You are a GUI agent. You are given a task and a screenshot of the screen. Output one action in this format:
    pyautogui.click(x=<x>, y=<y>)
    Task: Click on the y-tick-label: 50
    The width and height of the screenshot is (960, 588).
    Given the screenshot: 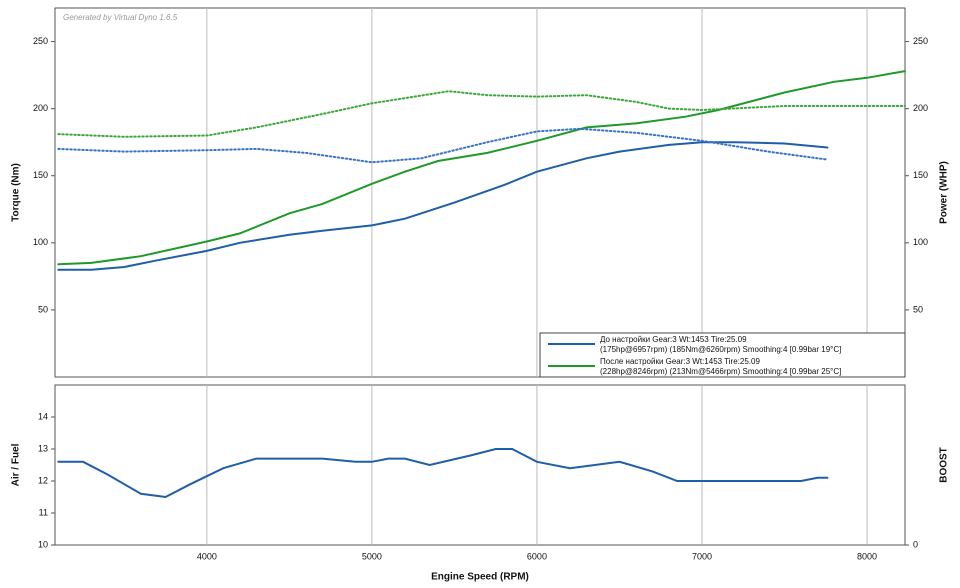 What is the action you would take?
    pyautogui.click(x=43, y=309)
    